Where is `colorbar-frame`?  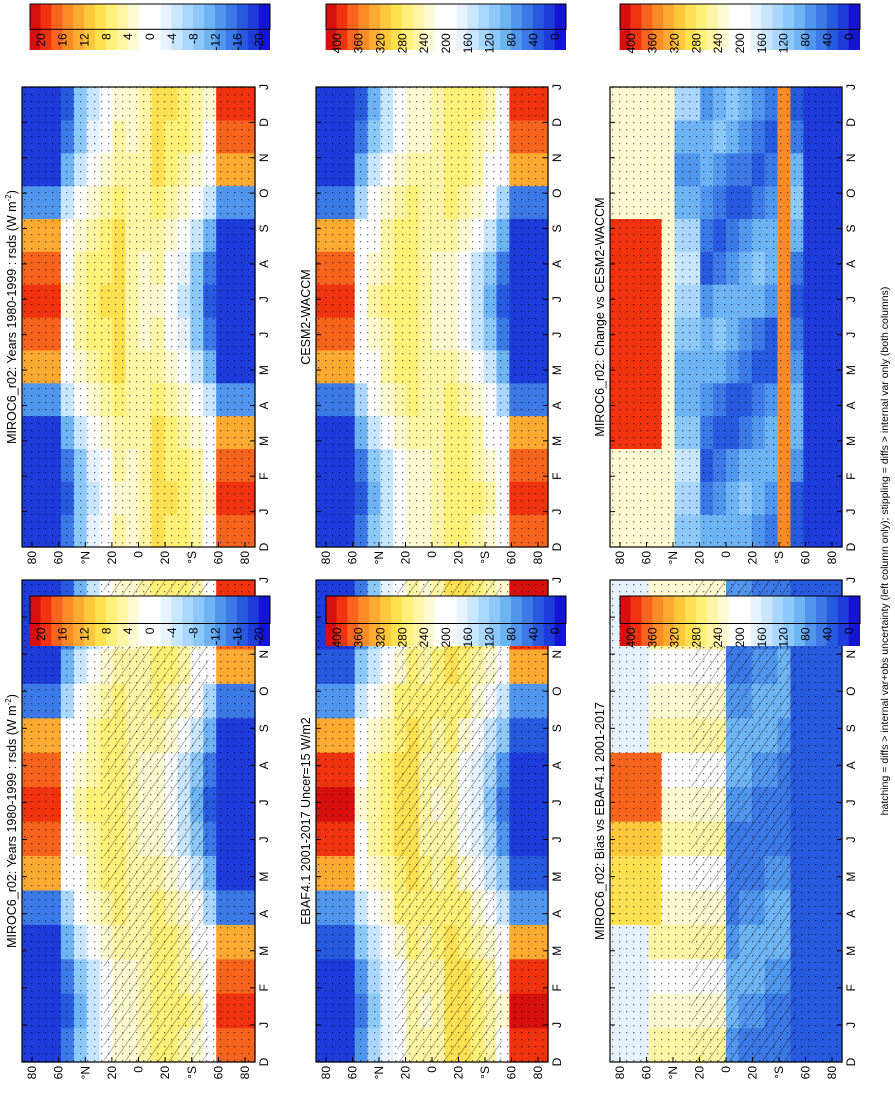 colorbar-frame is located at coordinates (150, 16).